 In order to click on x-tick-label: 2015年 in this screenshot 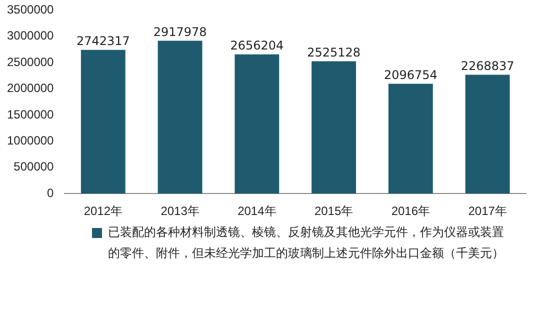, I will do `click(334, 211)`.